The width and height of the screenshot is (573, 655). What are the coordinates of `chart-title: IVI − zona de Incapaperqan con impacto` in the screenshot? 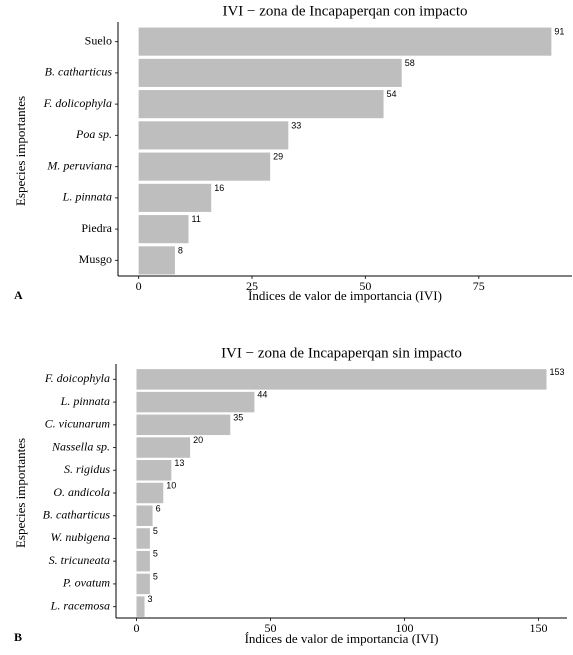 It's located at (344, 11).